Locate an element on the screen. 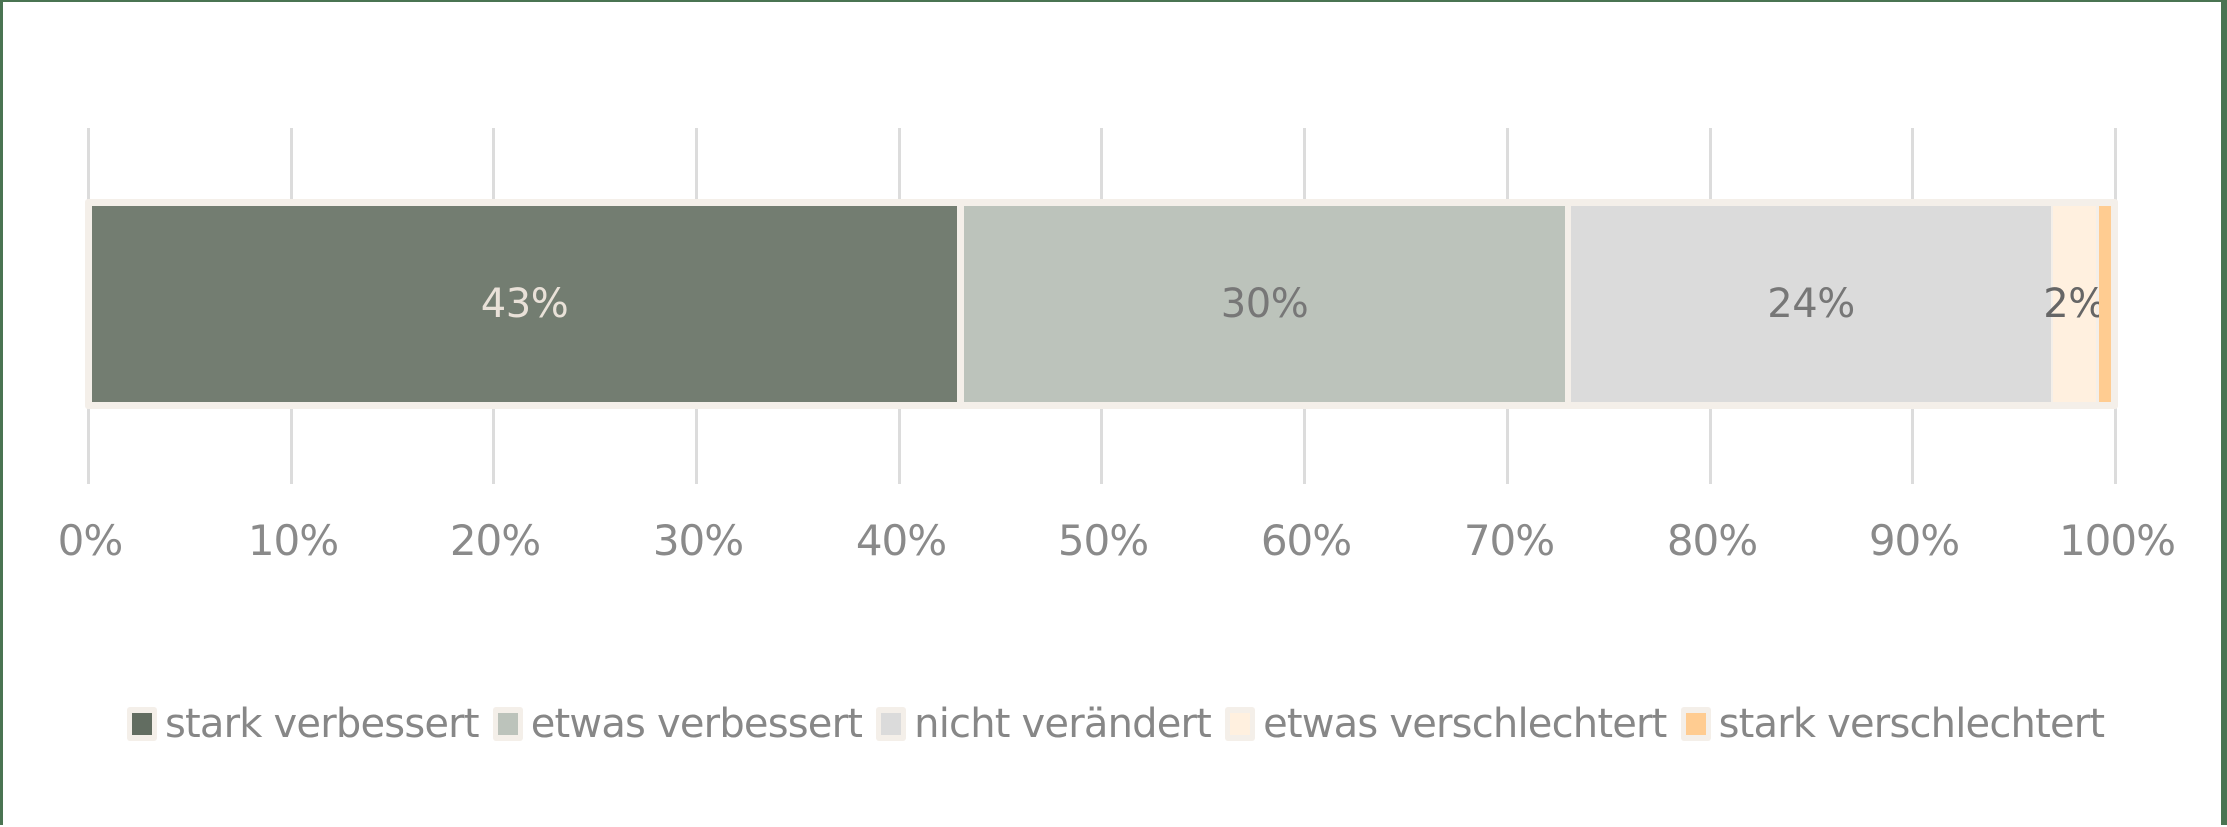 Image resolution: width=2227 pixels, height=827 pixels. legend-label: stark verschlechtert is located at coordinates (1912, 724).